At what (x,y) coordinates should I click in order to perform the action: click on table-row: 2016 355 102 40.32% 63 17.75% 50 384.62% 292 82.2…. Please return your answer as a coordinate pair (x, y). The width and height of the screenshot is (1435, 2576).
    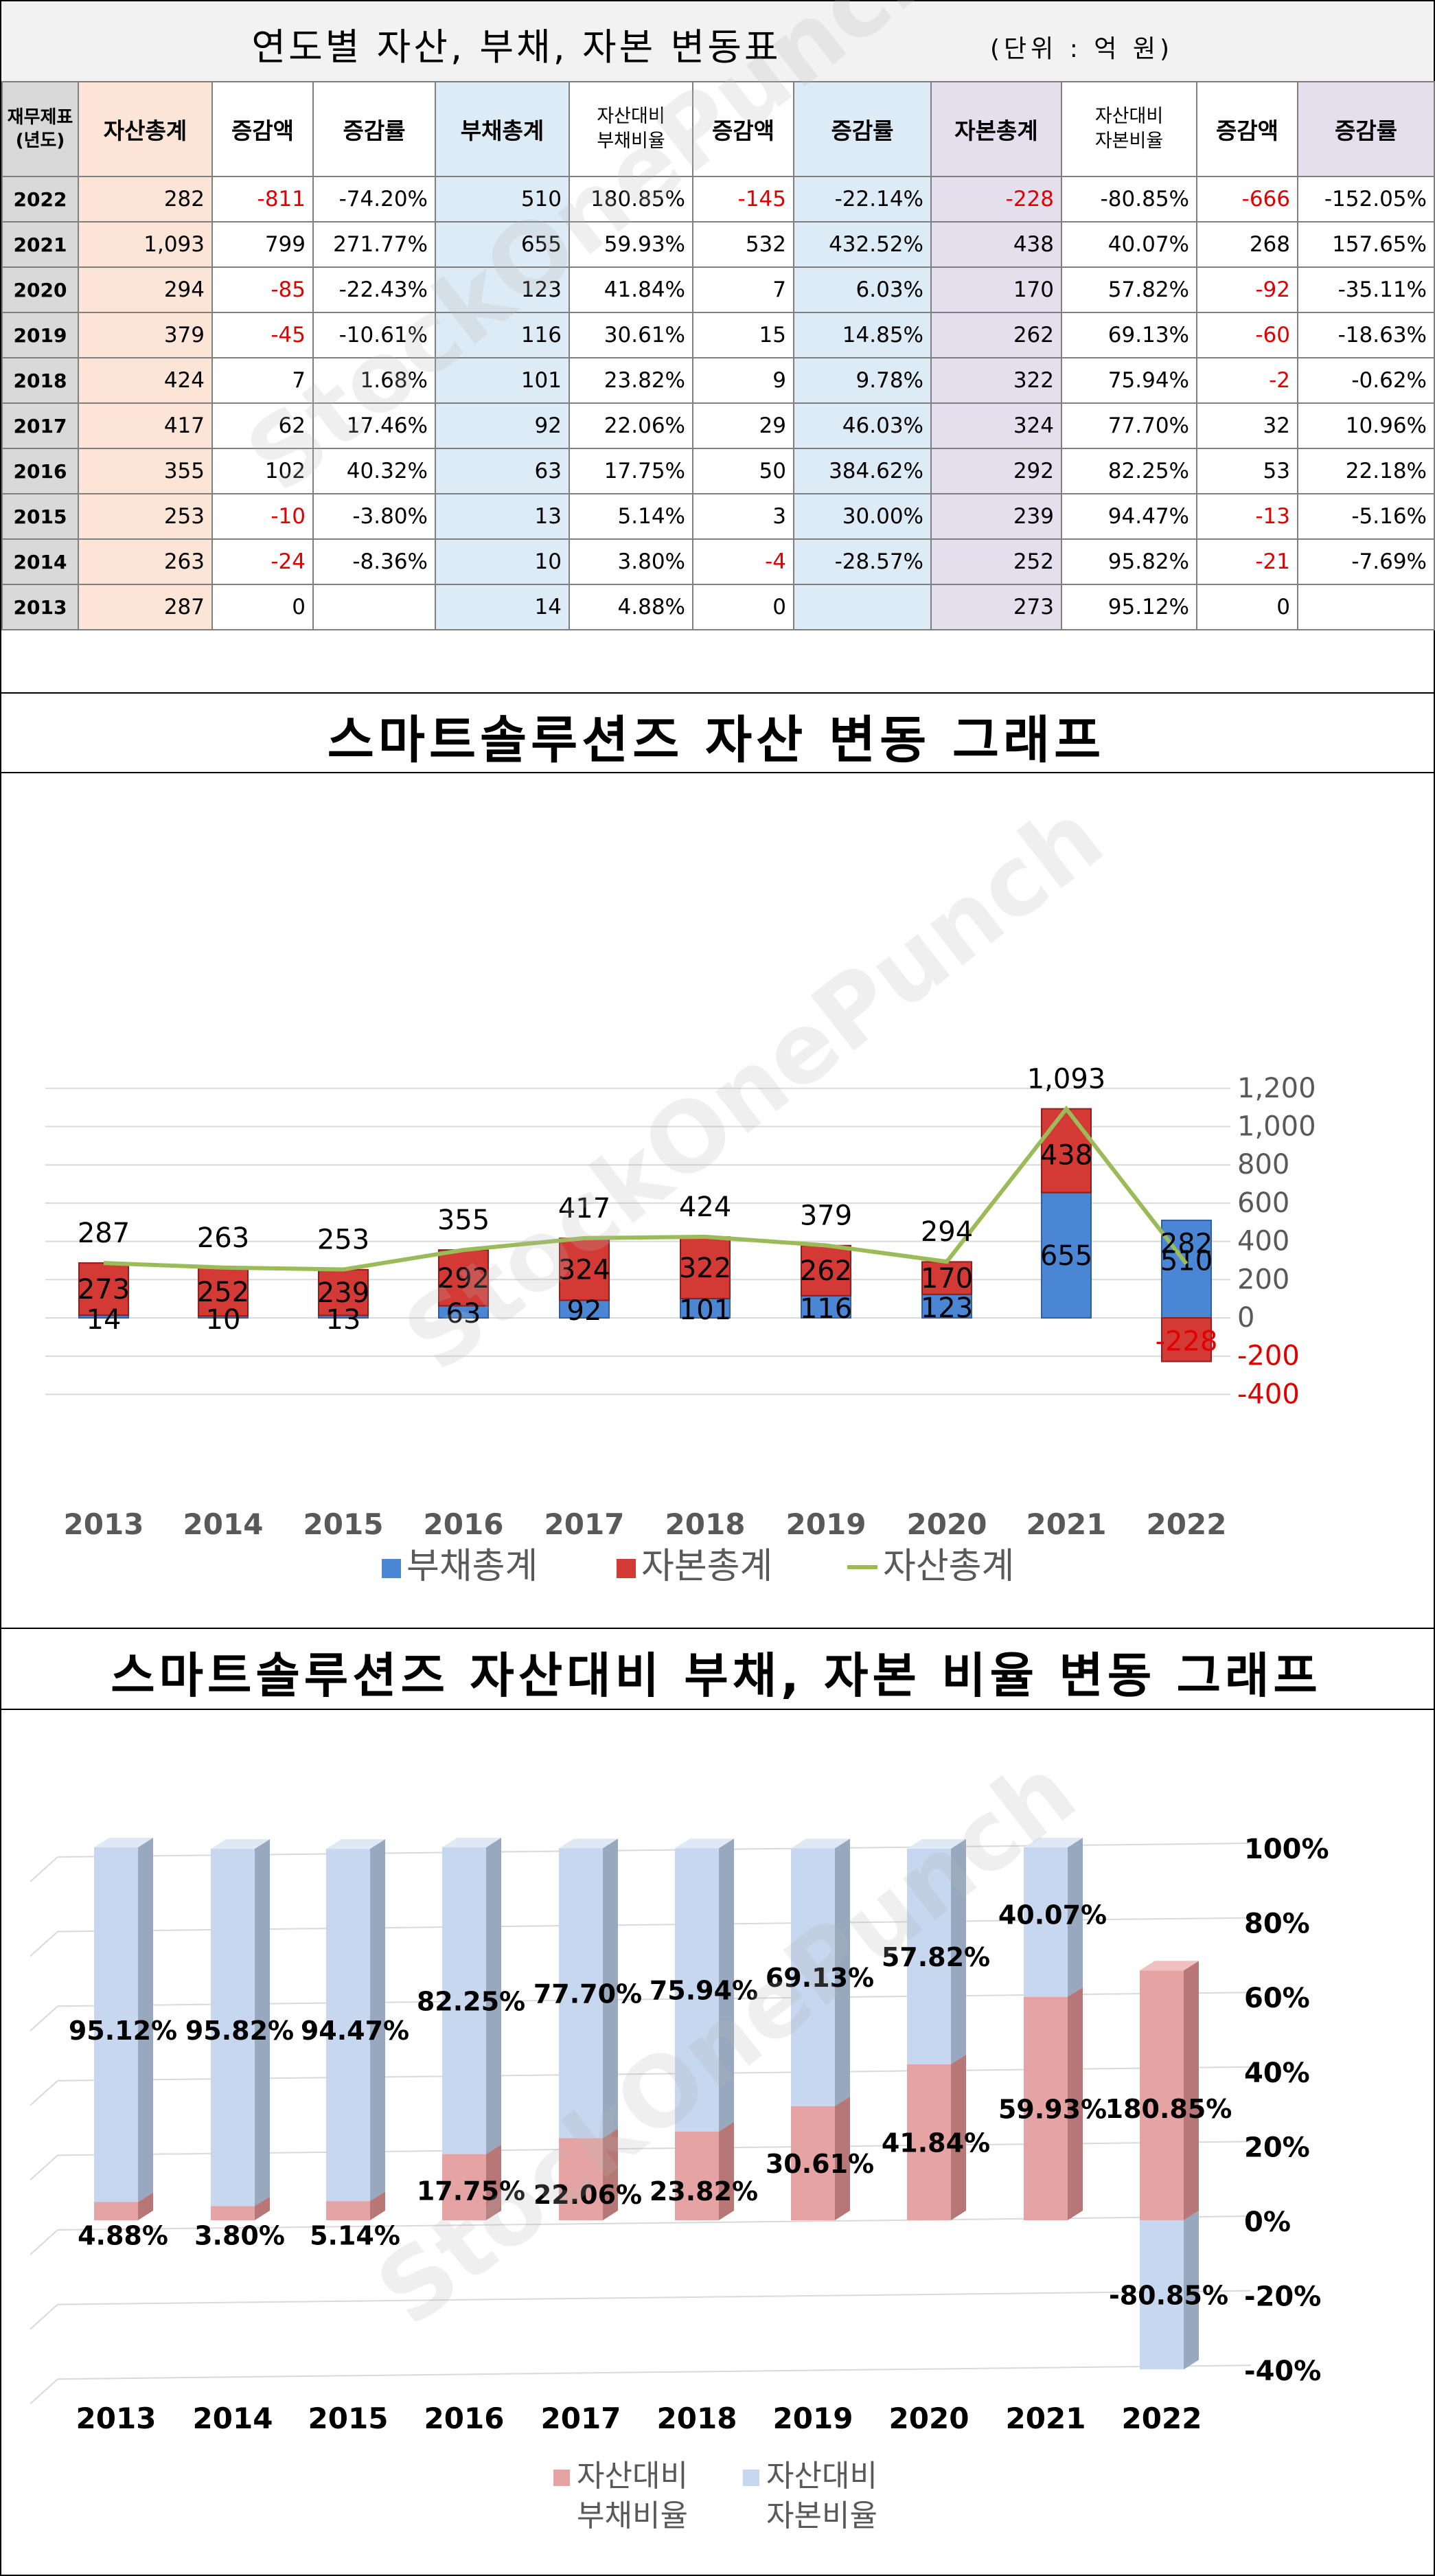
    Looking at the image, I should click on (718, 471).